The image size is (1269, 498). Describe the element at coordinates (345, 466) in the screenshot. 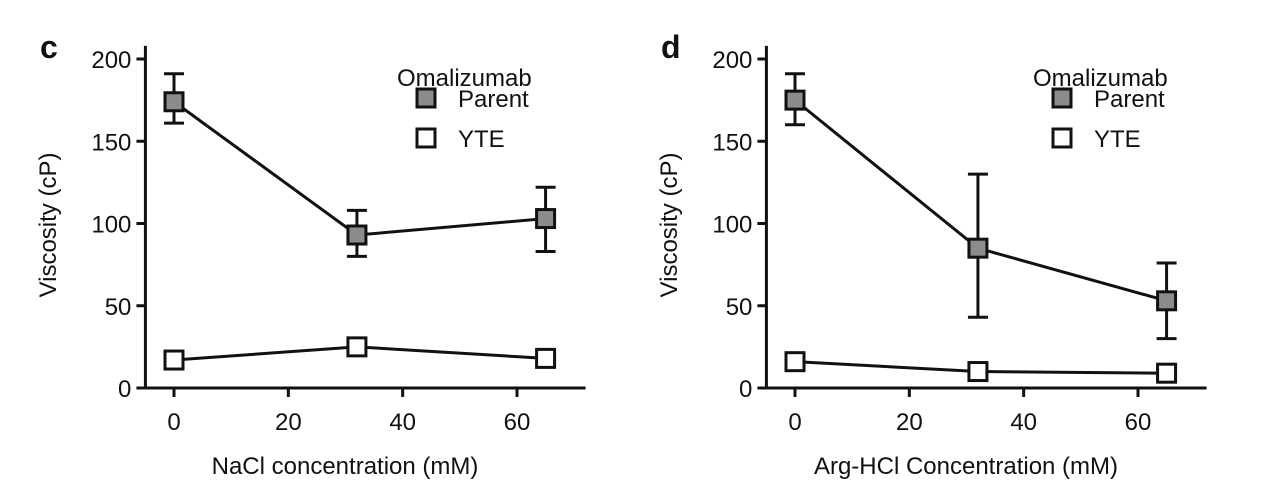

I see `x-axis-label: NaCl concentration (mM)` at that location.